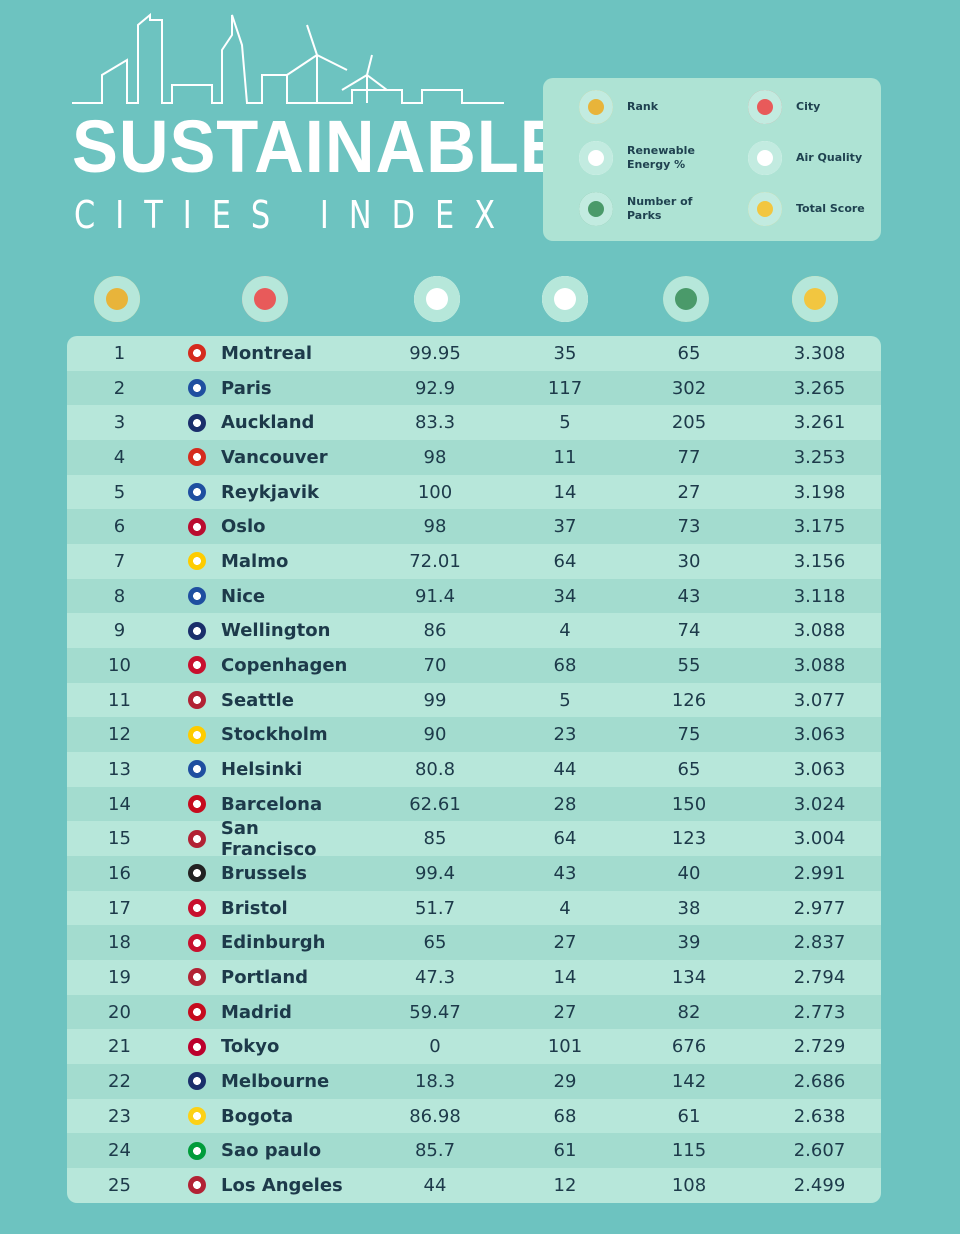 The image size is (960, 1234). Describe the element at coordinates (266, 561) in the screenshot. I see `city-cell: Malmo` at that location.